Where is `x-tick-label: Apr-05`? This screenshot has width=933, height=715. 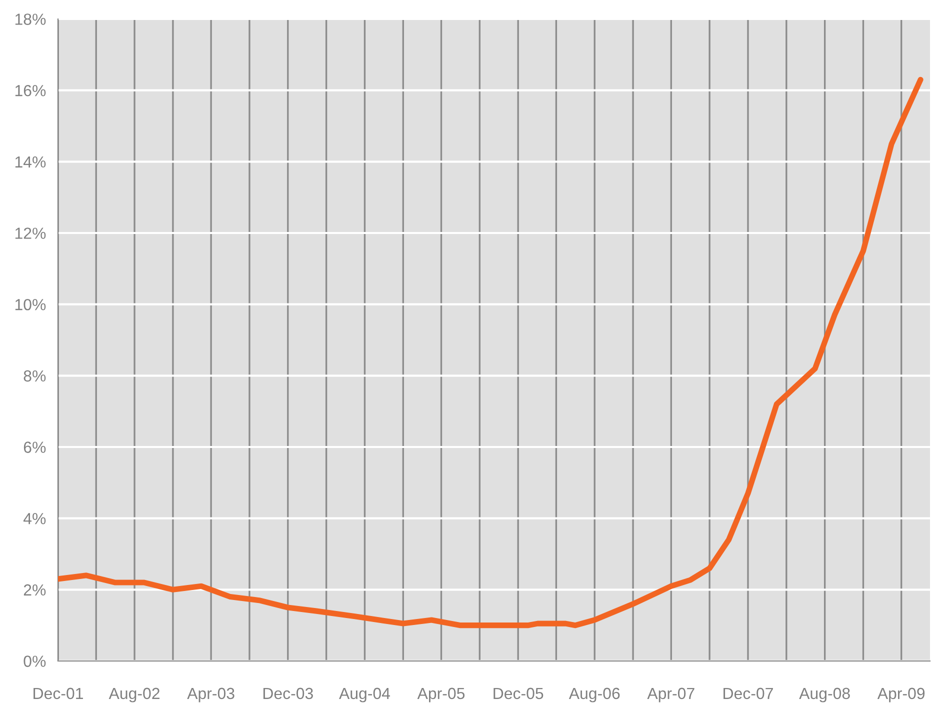 x-tick-label: Apr-05 is located at coordinates (441, 695).